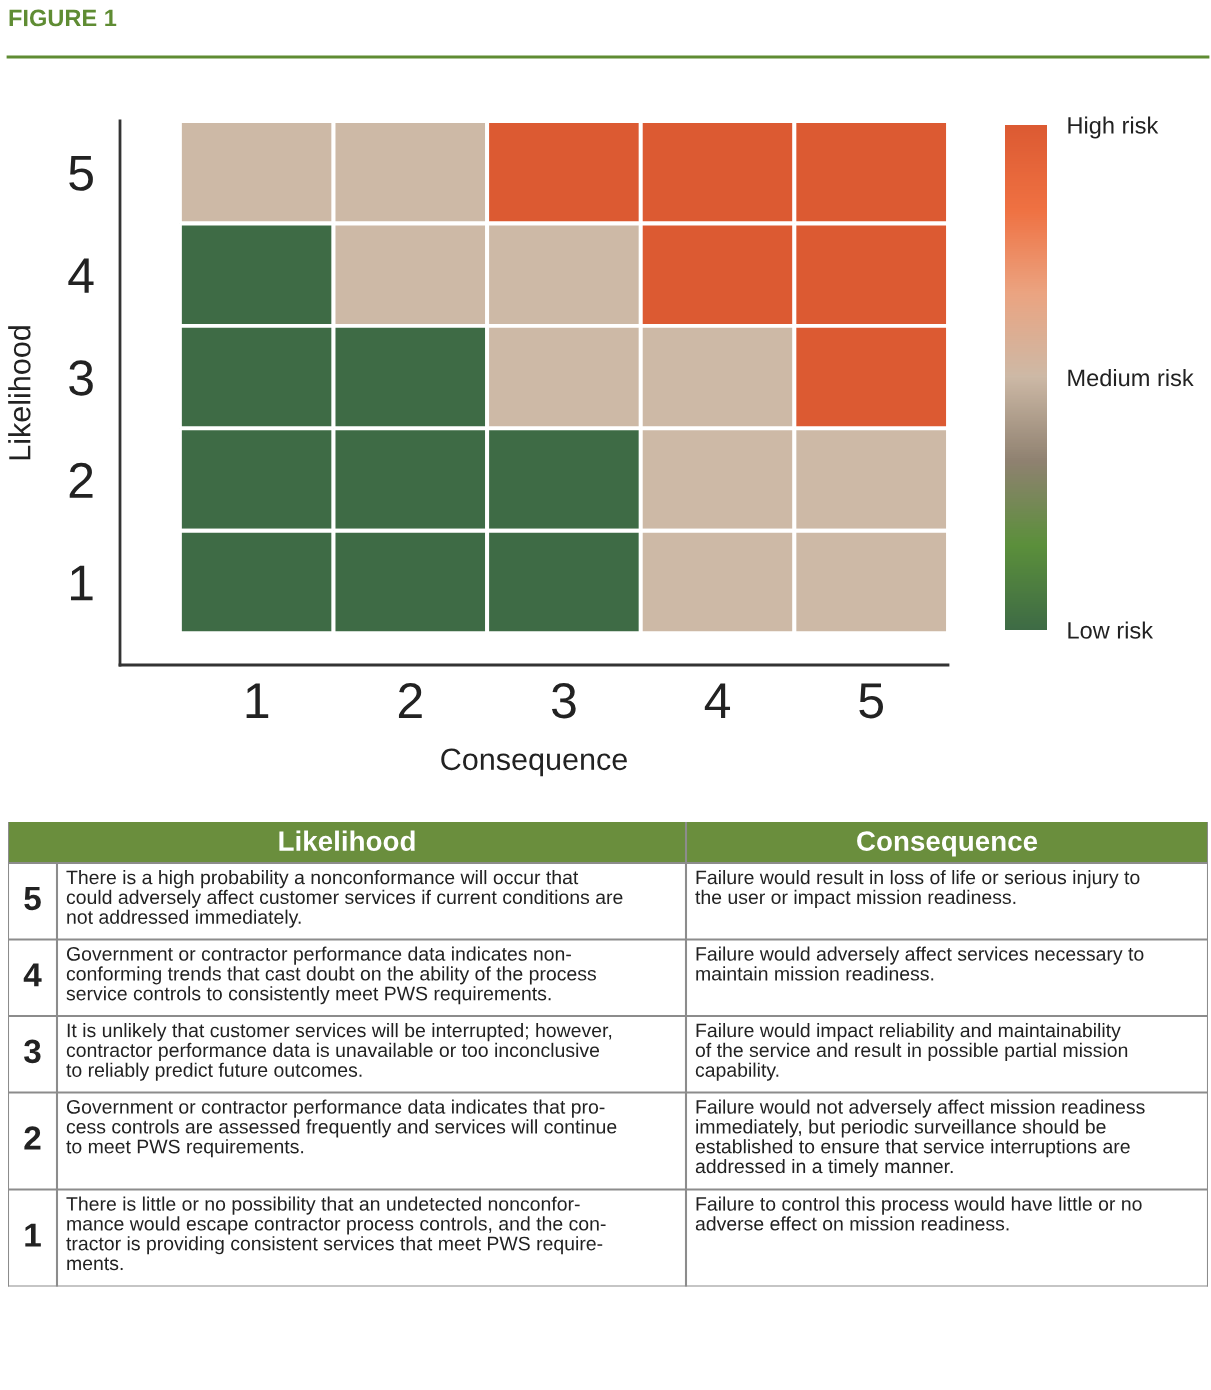 The width and height of the screenshot is (1211, 1390). I want to click on text: Government or contractor performance data indicates that pro- cess controls are assessed frequently and services will continue to meet PWS requirements., so click(341, 1128).